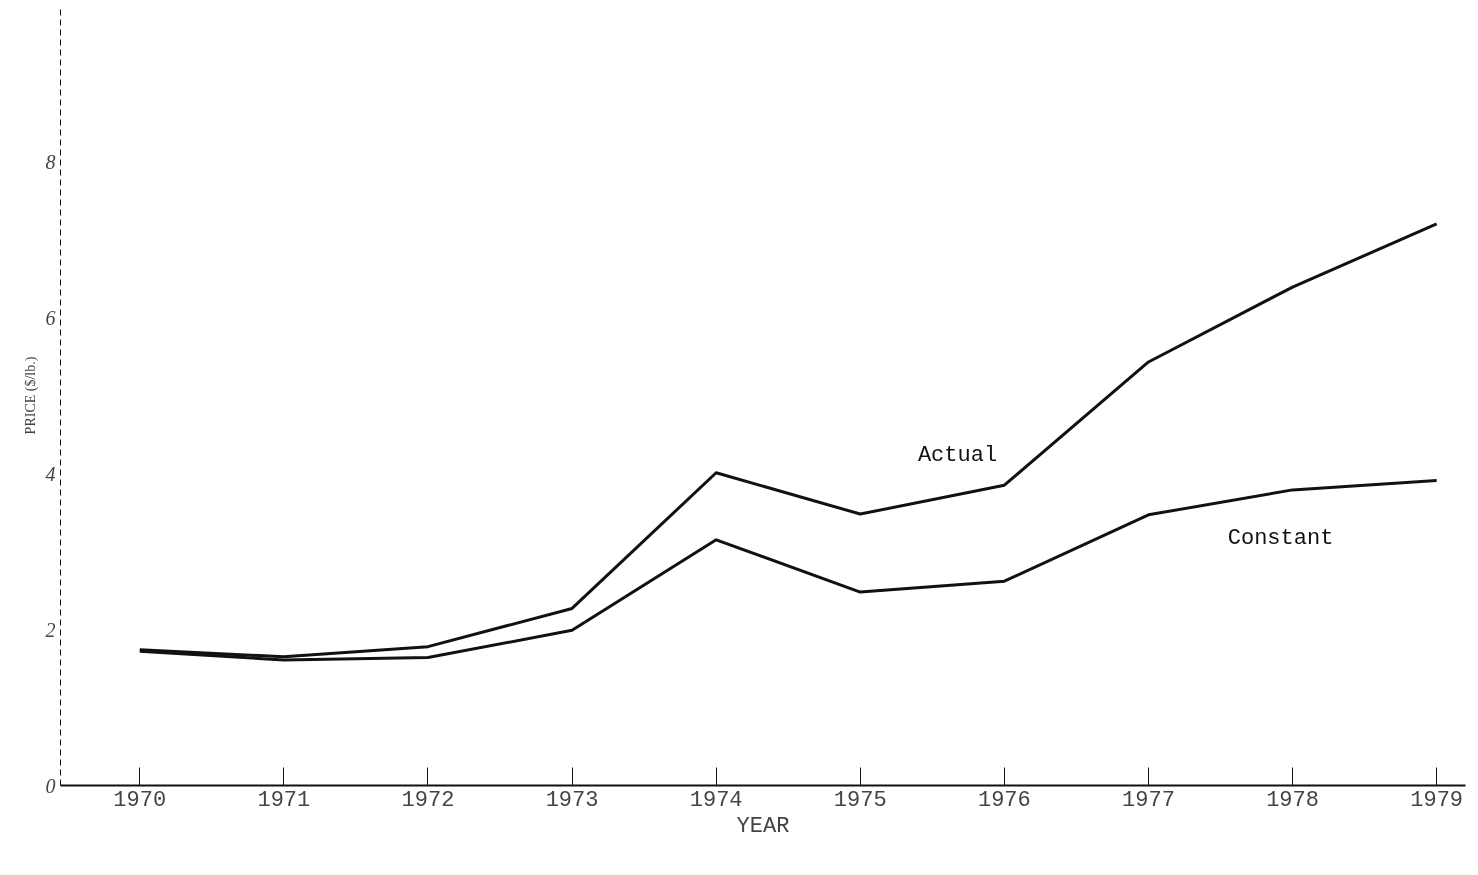  Describe the element at coordinates (763, 826) in the screenshot. I see `x-axis-title: YEAR` at that location.